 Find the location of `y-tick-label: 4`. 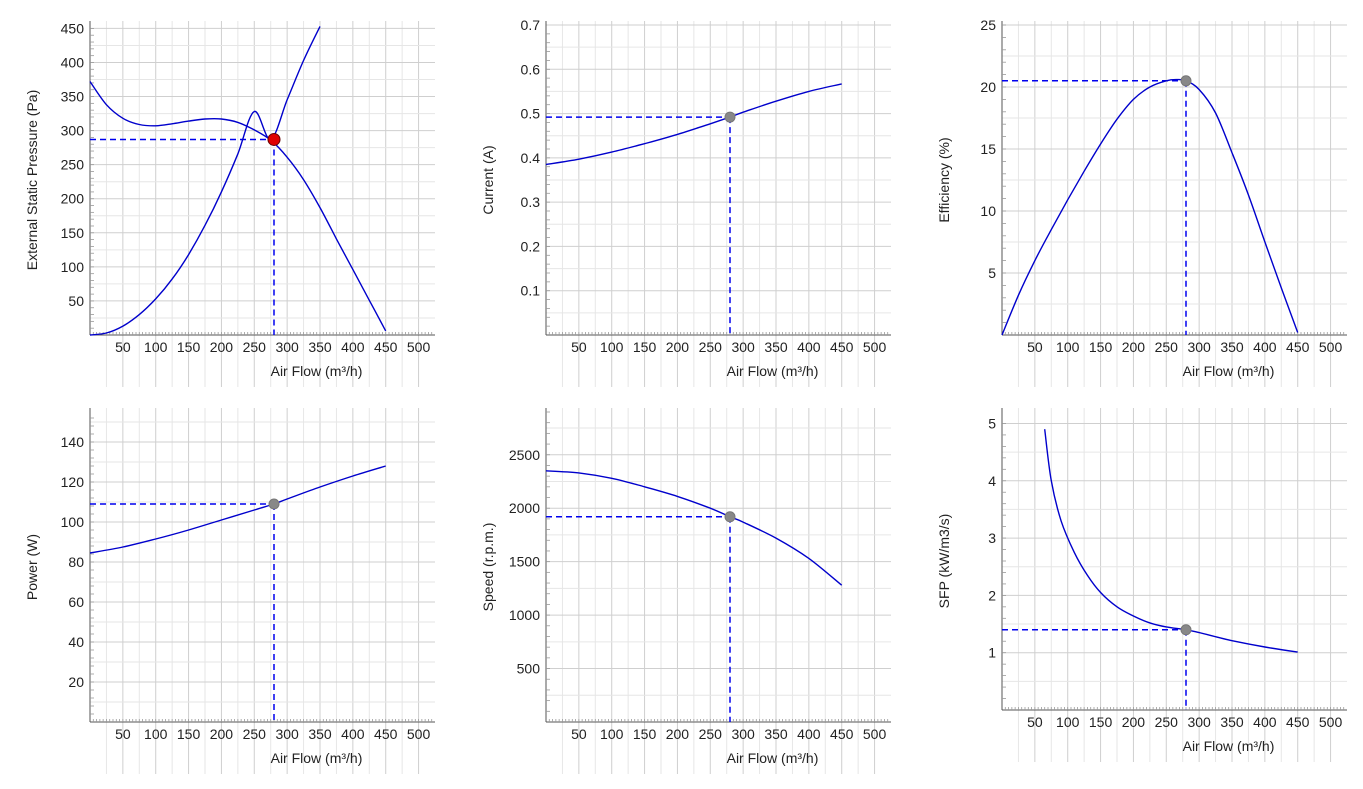

y-tick-label: 4 is located at coordinates (992, 481).